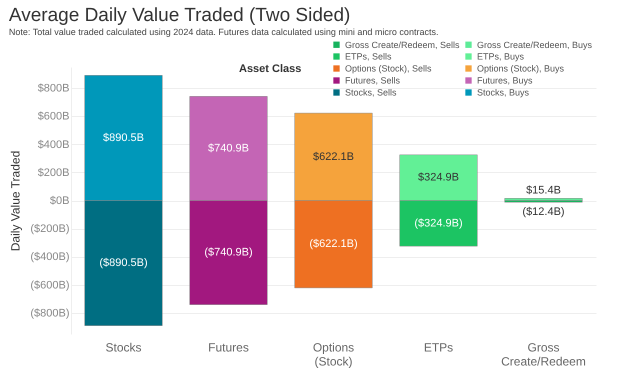 This screenshot has height=379, width=624. What do you see at coordinates (439, 347) in the screenshot?
I see `x-tick-label: ETPs` at bounding box center [439, 347].